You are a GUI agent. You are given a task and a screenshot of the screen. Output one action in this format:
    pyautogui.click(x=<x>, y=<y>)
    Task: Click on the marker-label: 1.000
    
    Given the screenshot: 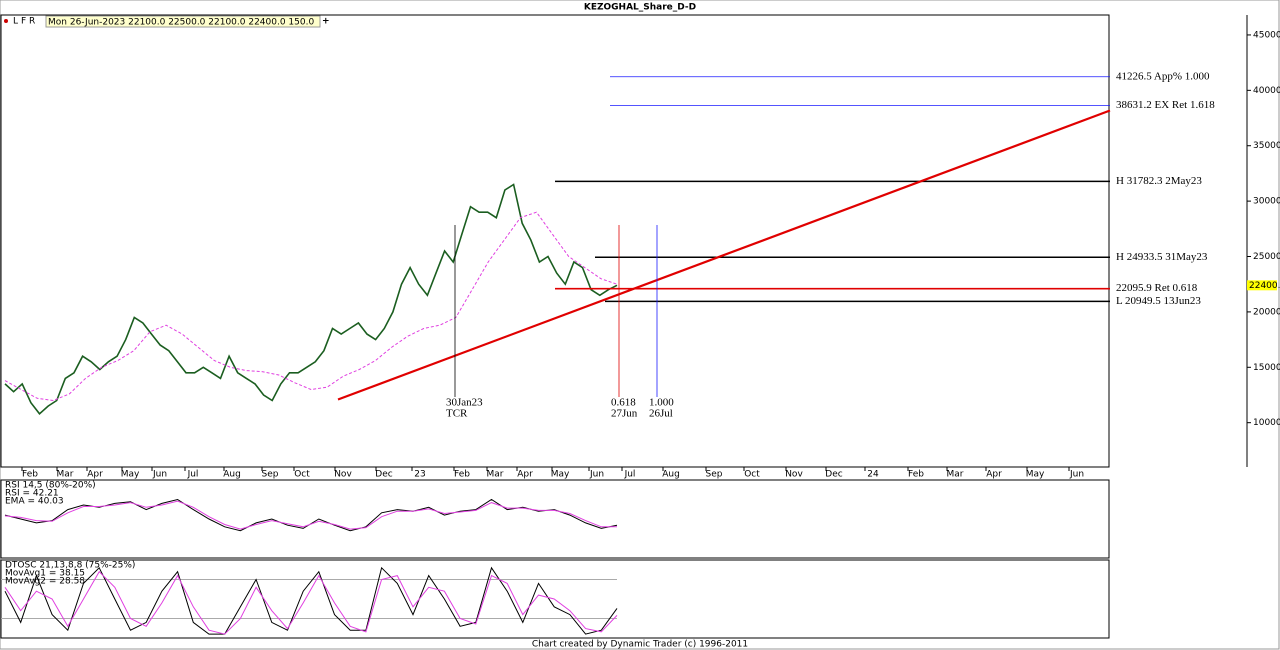 What is the action you would take?
    pyautogui.click(x=661, y=403)
    